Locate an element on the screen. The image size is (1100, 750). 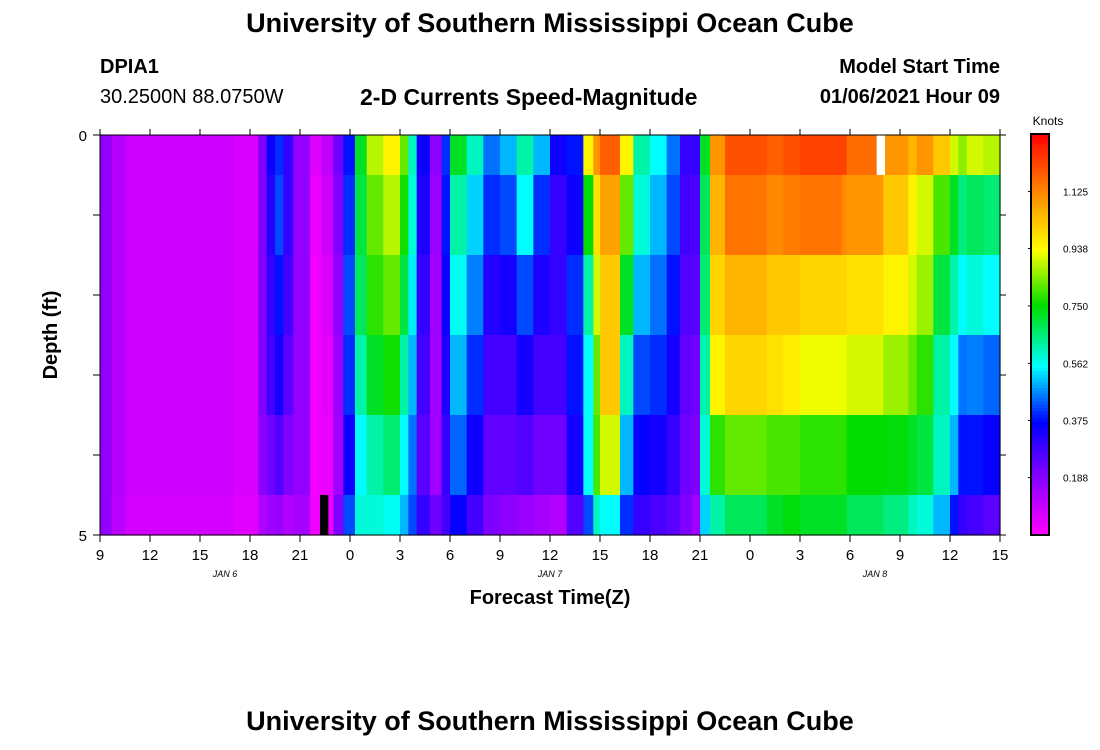
x-tick-label: 9 is located at coordinates (100, 555).